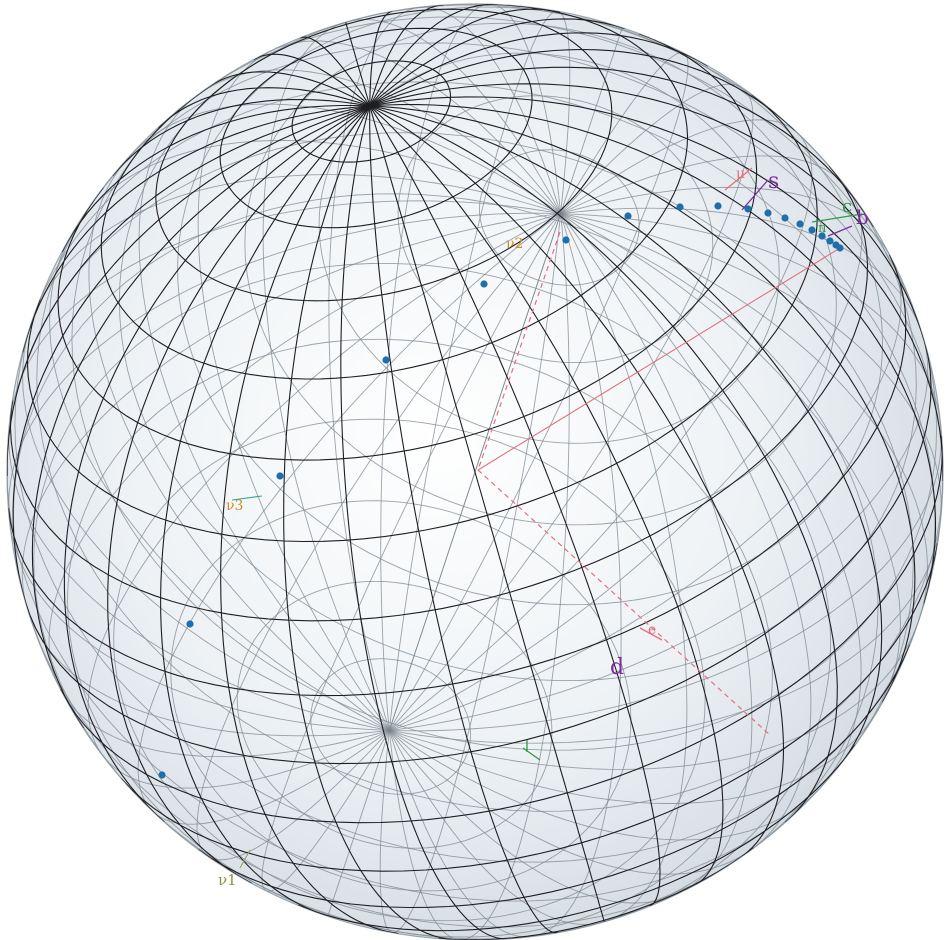 The height and width of the screenshot is (940, 945). I want to click on label-pi: π, so click(822, 228).